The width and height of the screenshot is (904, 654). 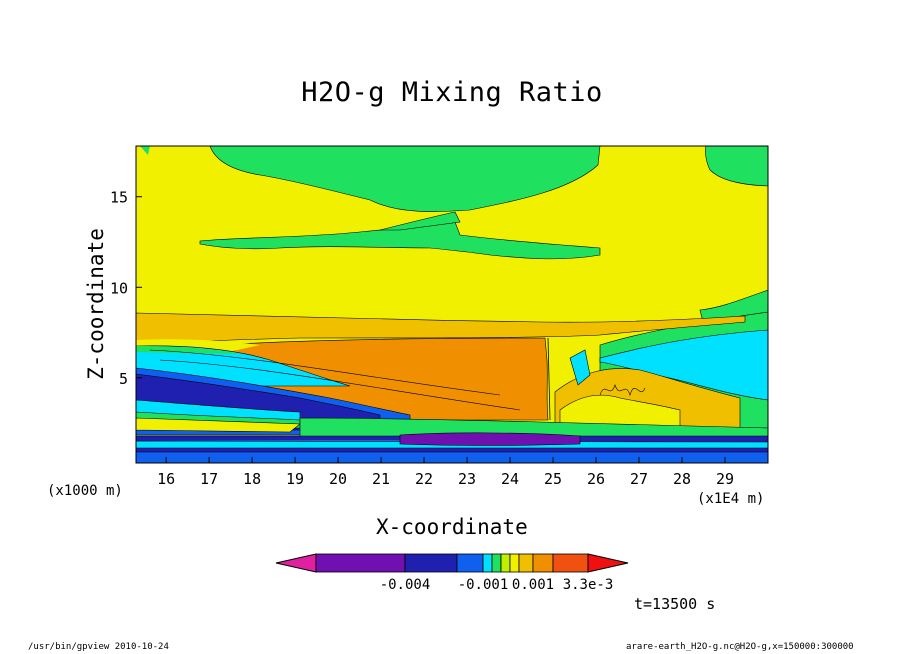 What do you see at coordinates (98, 647) in the screenshot?
I see `footer-left: /usr/bin/gpview 2010-10-24` at bounding box center [98, 647].